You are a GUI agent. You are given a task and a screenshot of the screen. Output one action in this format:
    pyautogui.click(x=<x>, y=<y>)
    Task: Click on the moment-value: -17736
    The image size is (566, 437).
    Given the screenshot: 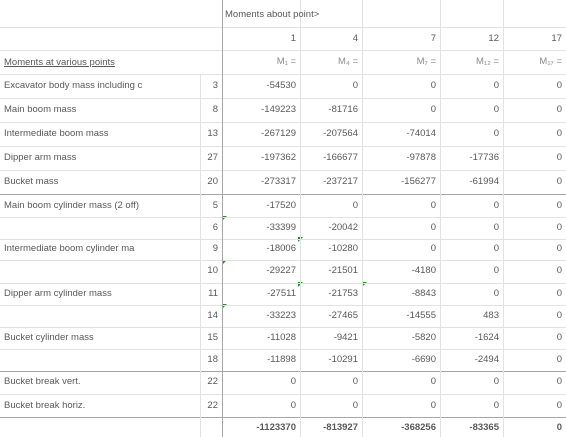 What is the action you would take?
    pyautogui.click(x=484, y=157)
    